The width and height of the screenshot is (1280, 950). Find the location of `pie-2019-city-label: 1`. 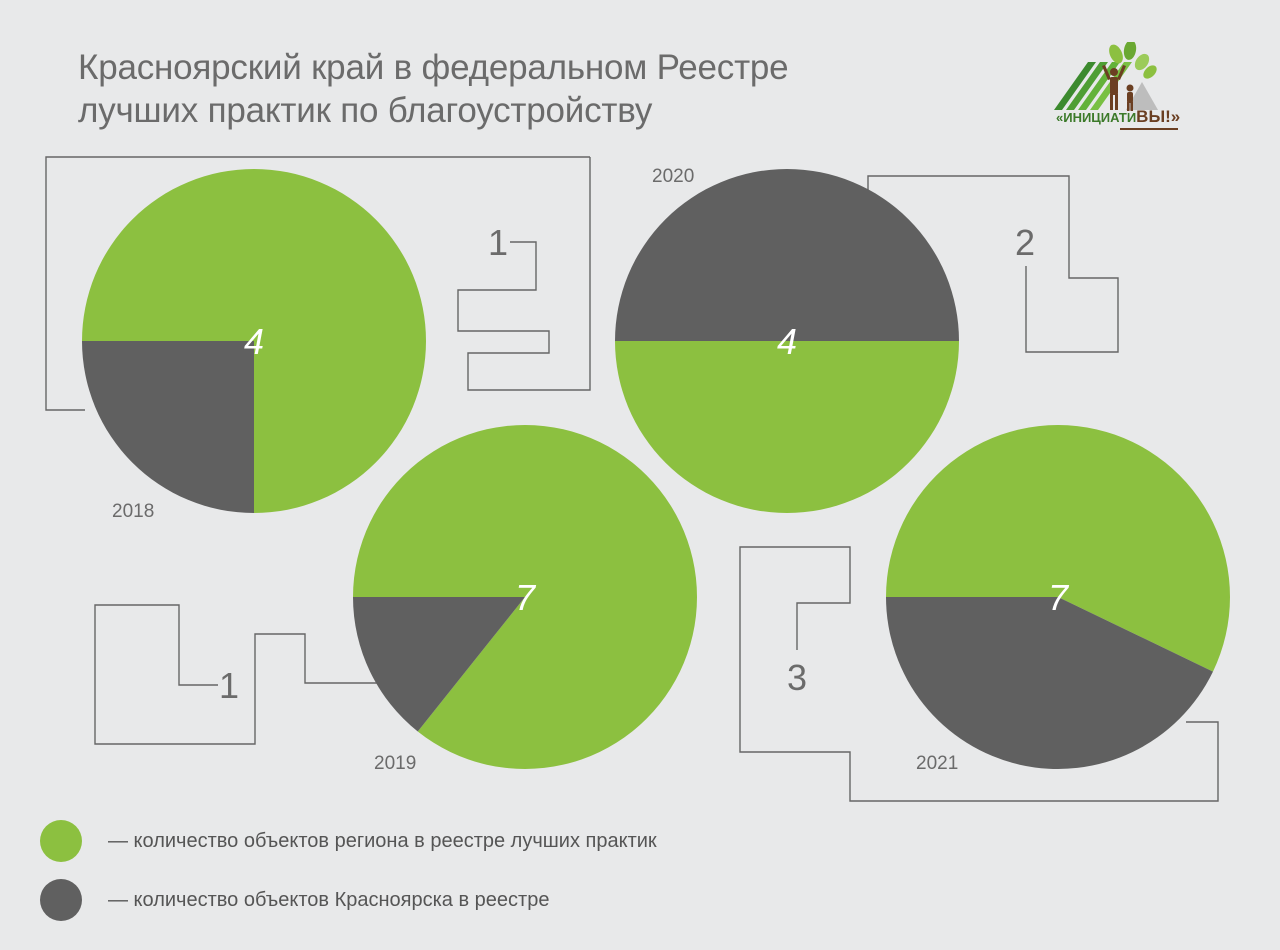

pie-2019-city-label: 1 is located at coordinates (229, 685).